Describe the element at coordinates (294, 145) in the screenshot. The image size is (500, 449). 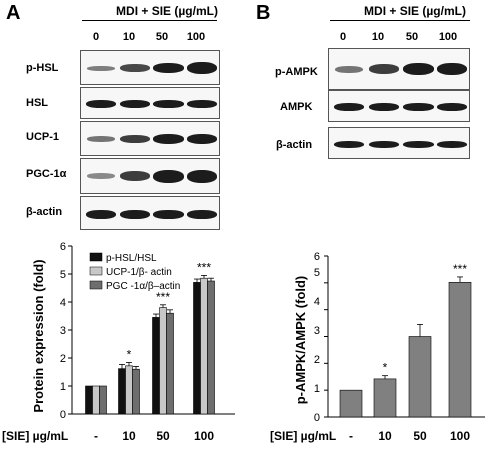
I see `blot-label-beta-actin-b: β-actin` at that location.